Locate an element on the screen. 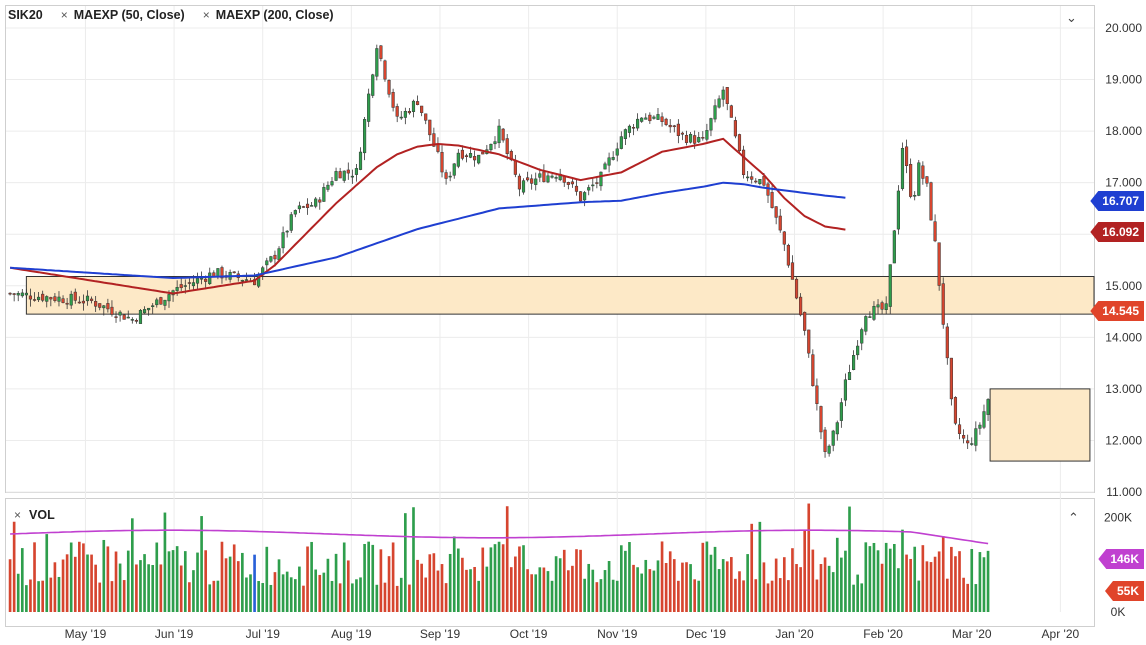 This screenshot has width=1146, height=645. legend-ma200: × MAEXP (200, Close) is located at coordinates (268, 15).